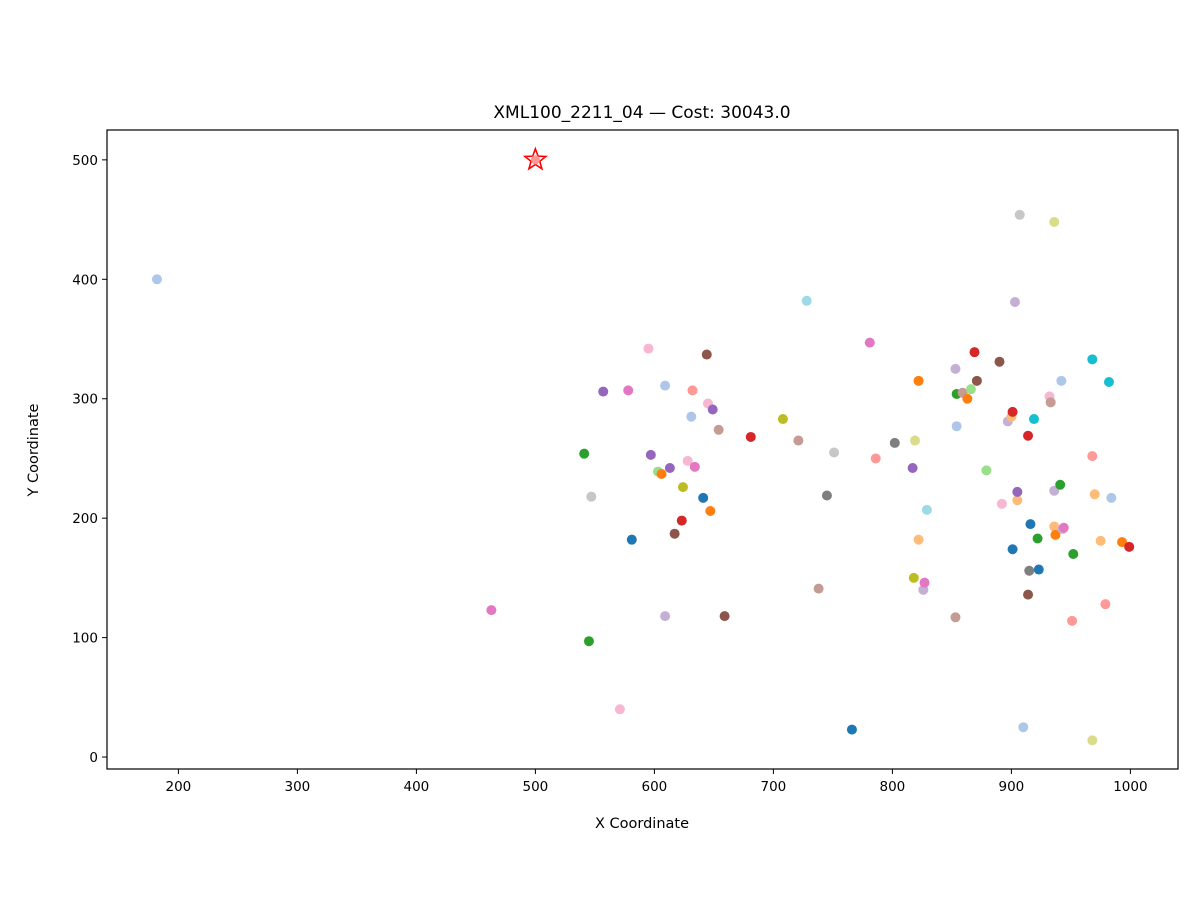  I want to click on x-tick-label: 200, so click(179, 787).